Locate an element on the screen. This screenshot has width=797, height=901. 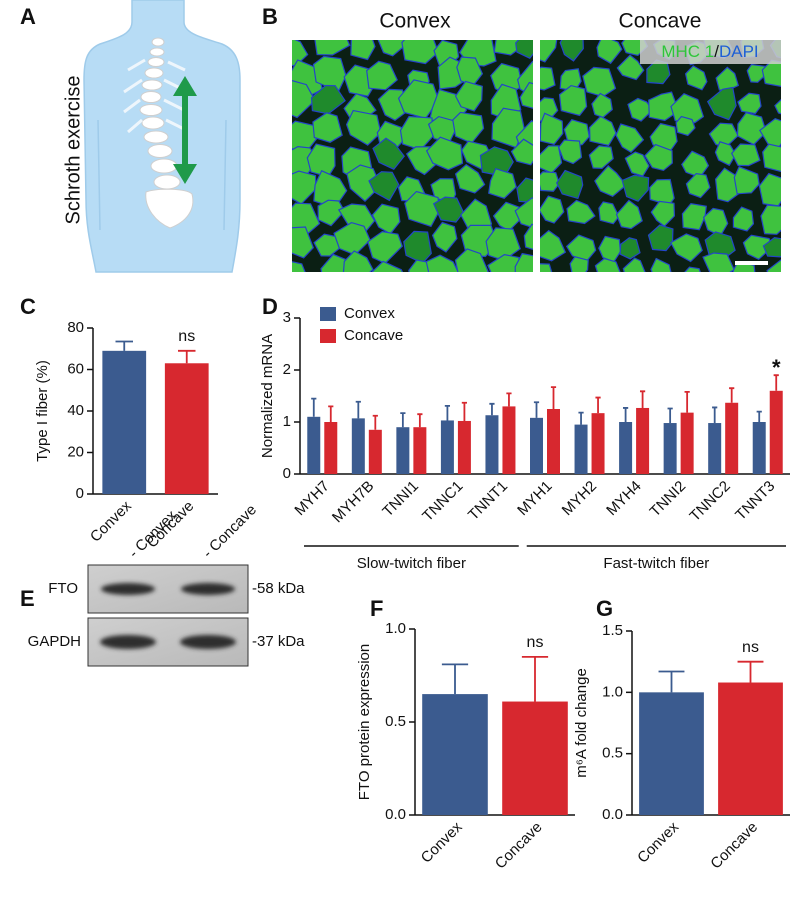
x-tick-label: TNNI1 is located at coordinates (400, 499).